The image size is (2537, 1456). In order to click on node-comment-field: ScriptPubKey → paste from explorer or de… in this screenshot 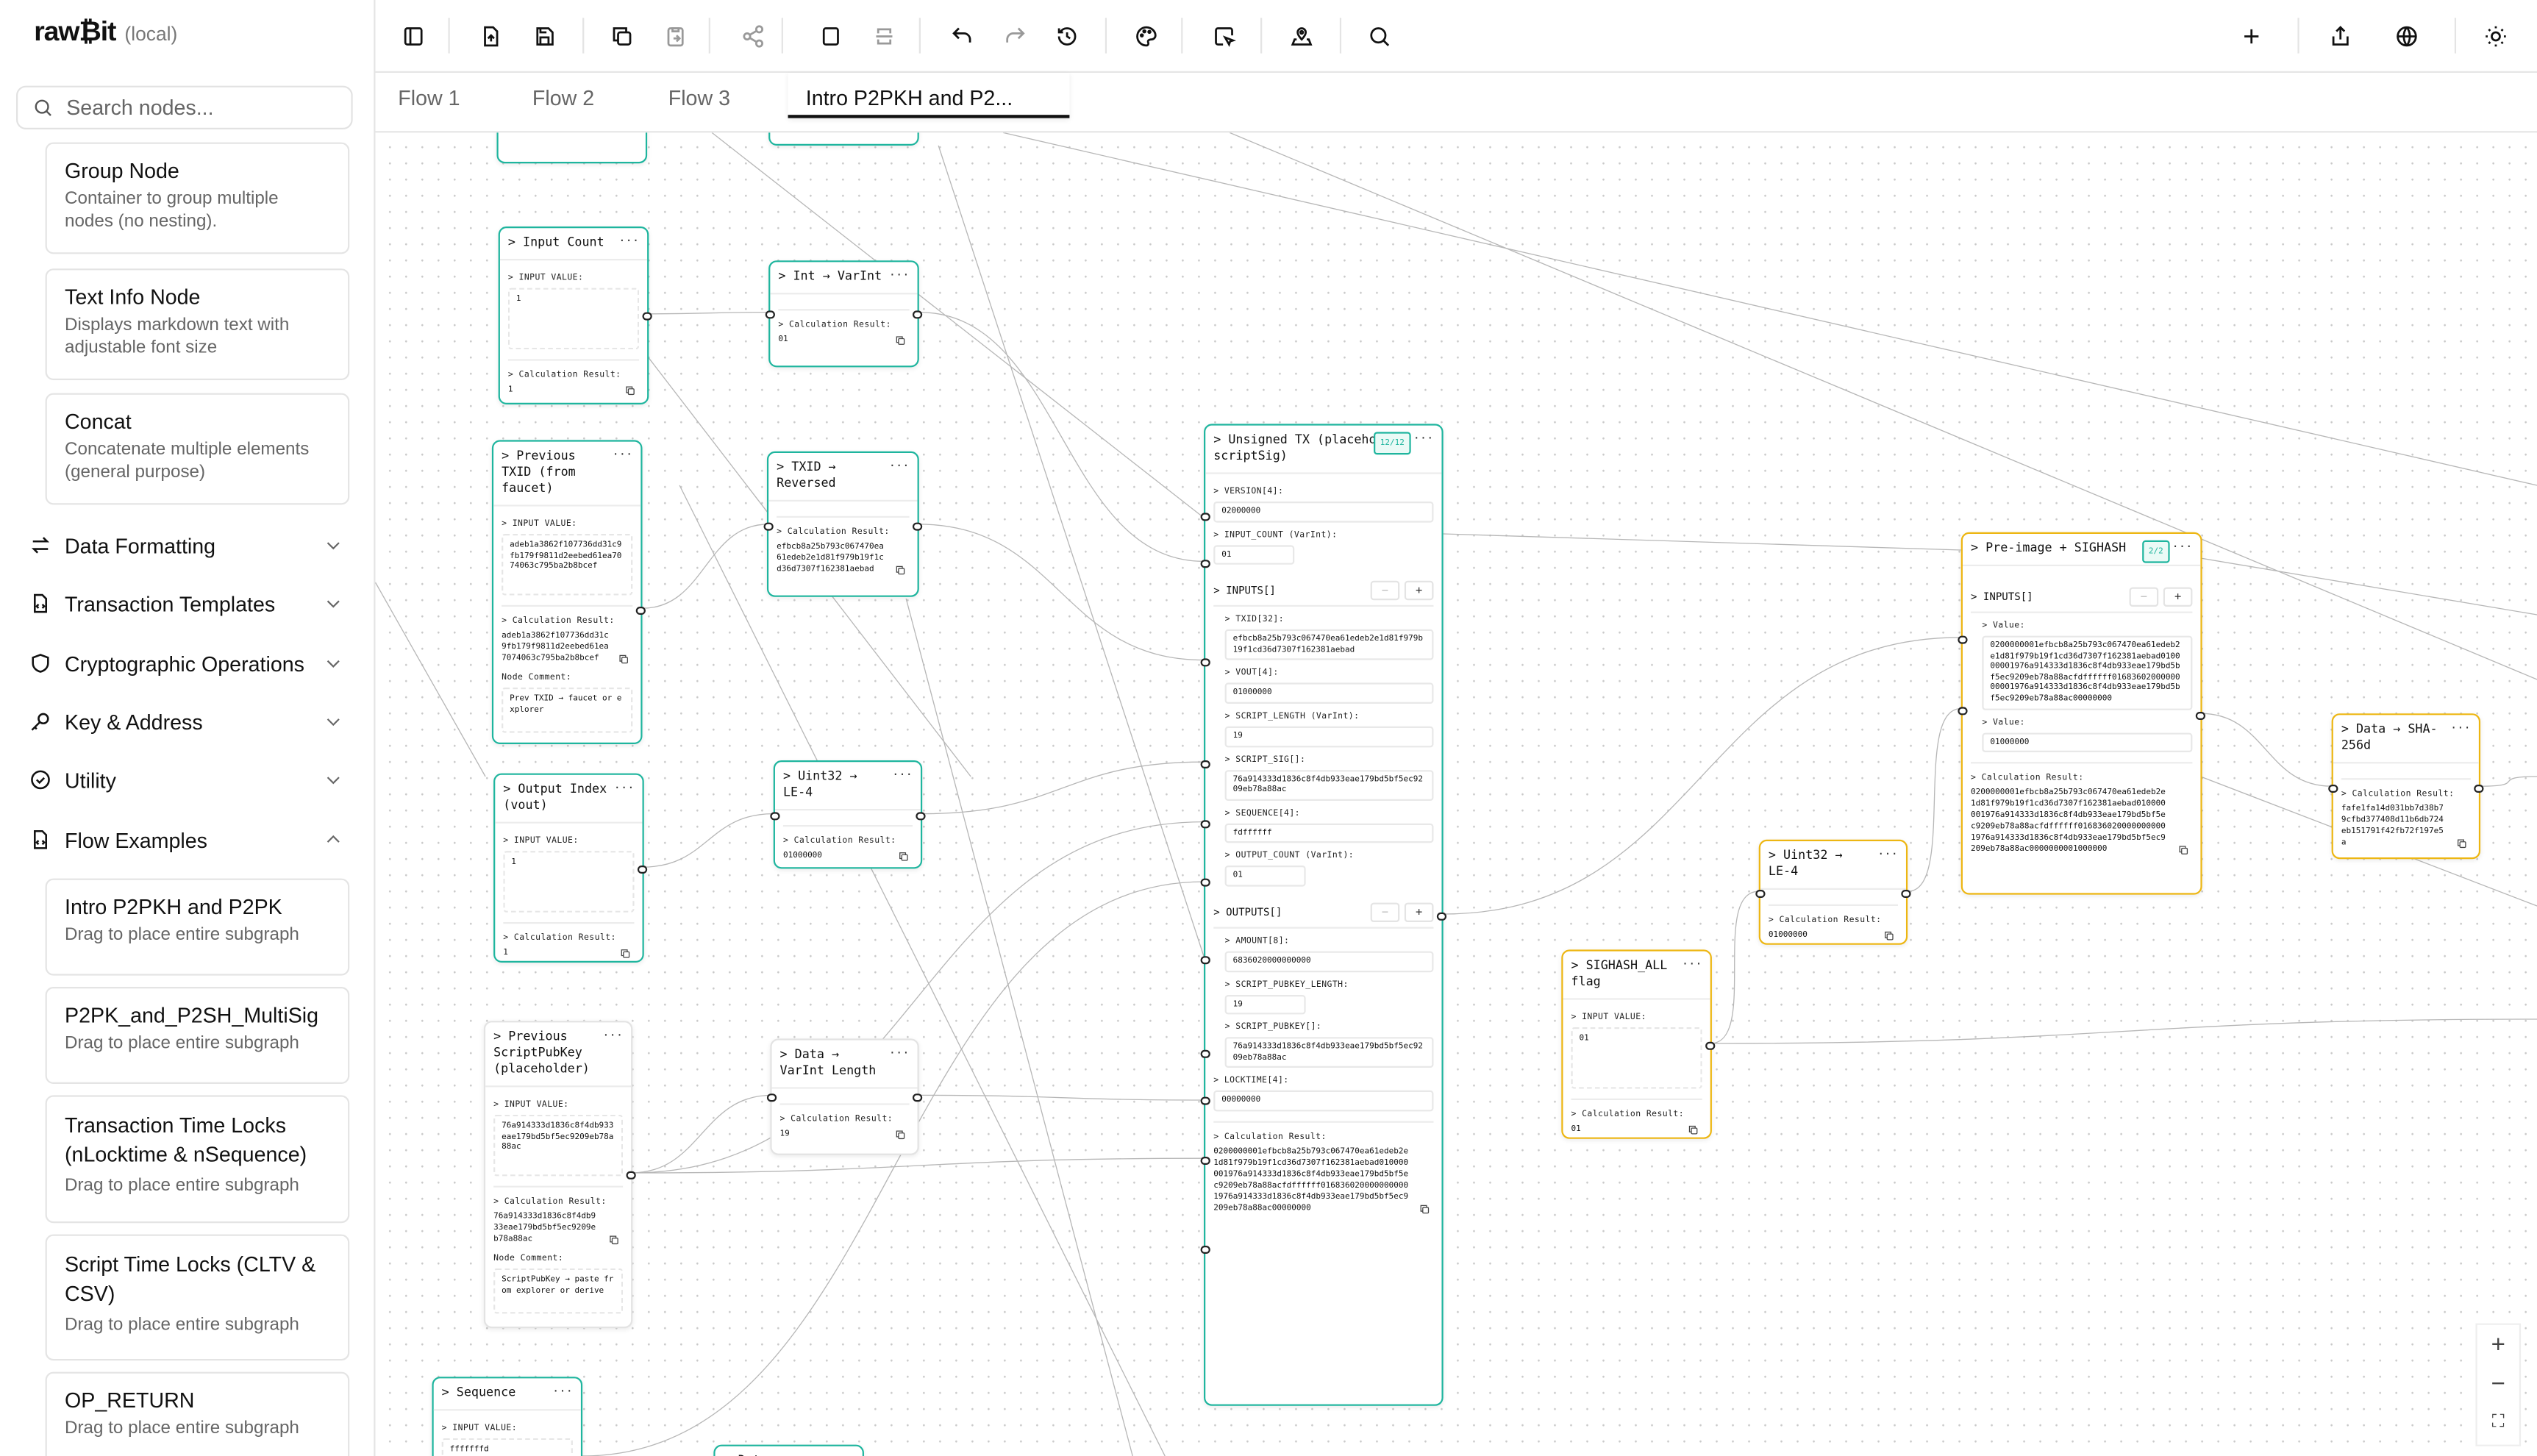, I will do `click(558, 1291)`.